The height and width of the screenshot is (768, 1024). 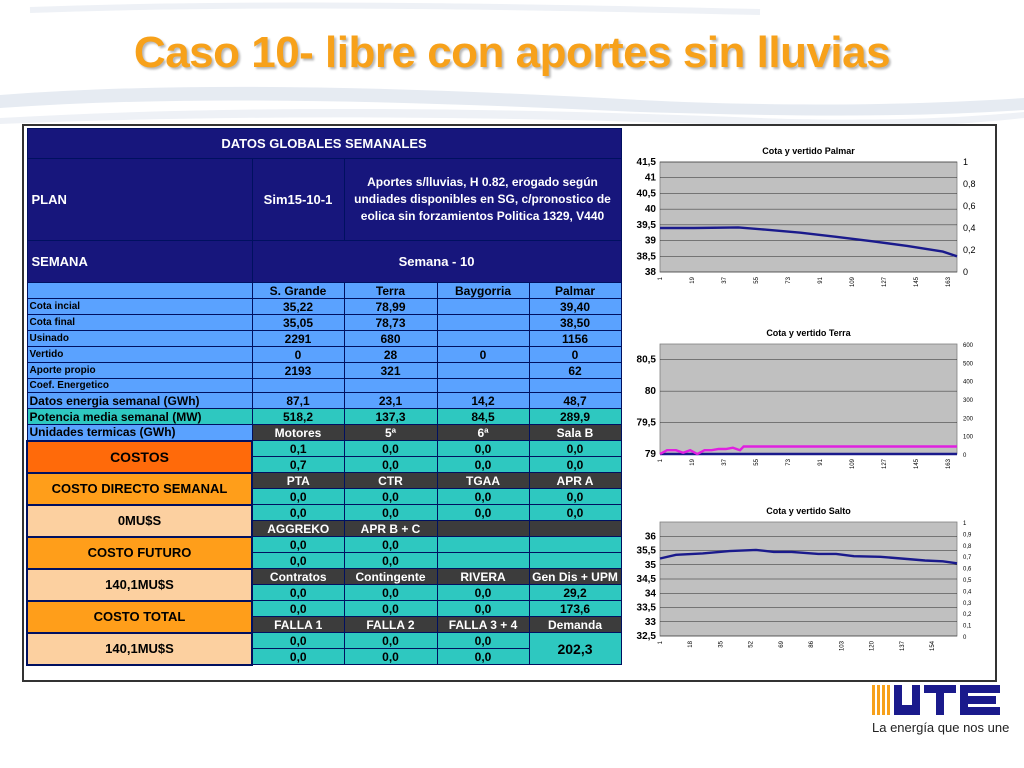 I want to click on y-tick-label: 80, so click(x=651, y=391).